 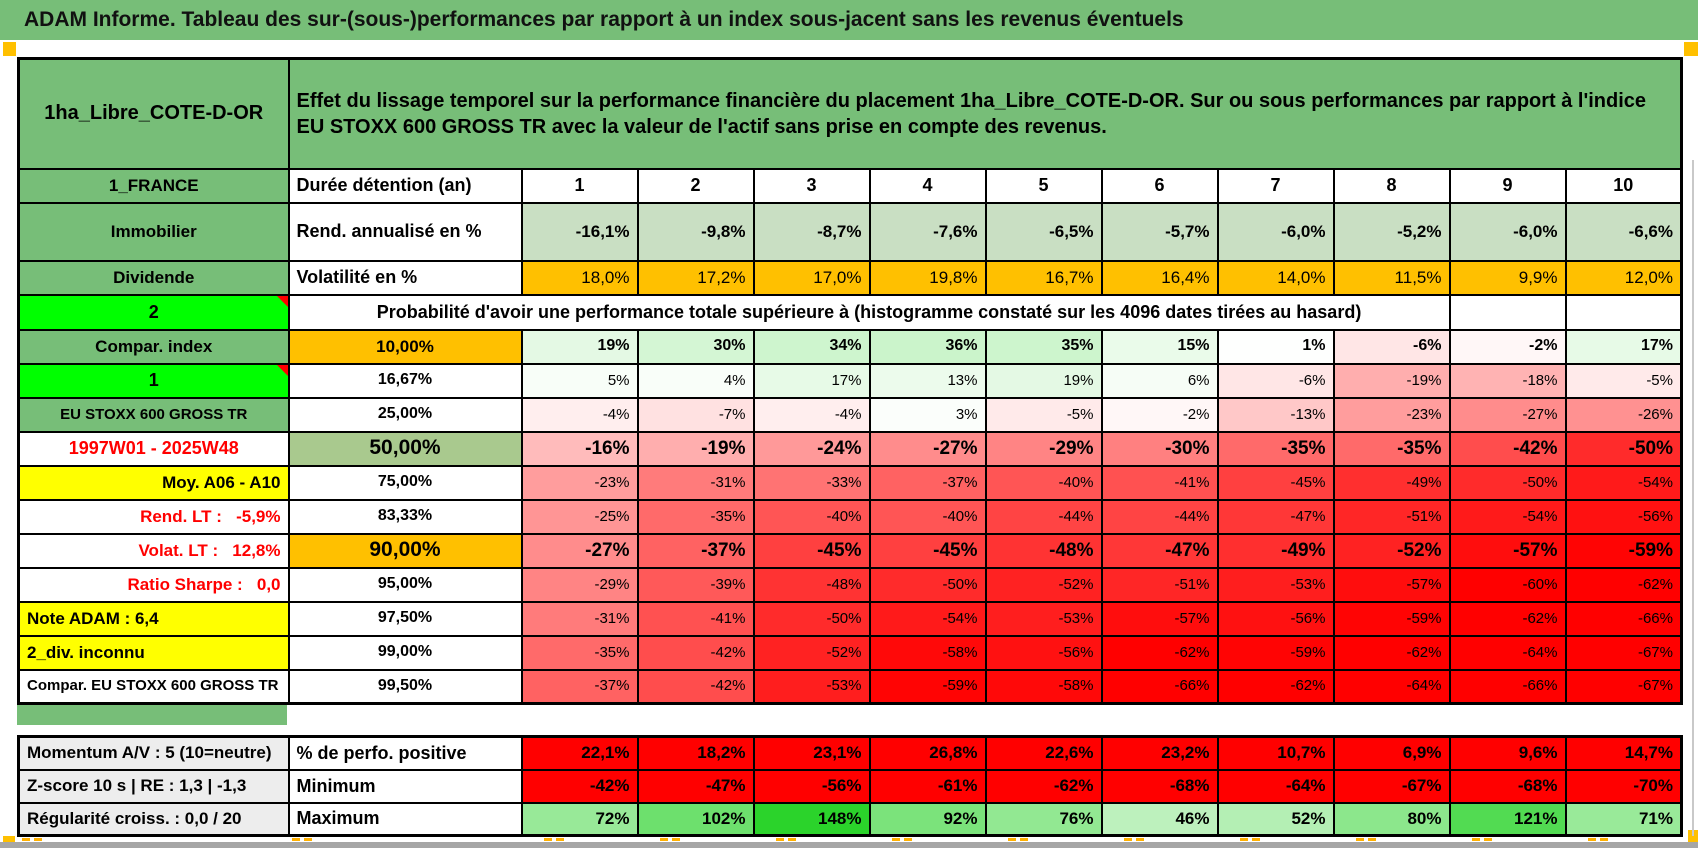 What do you see at coordinates (1275, 516) in the screenshot?
I see `prob-cell-r5-c7: -47%` at bounding box center [1275, 516].